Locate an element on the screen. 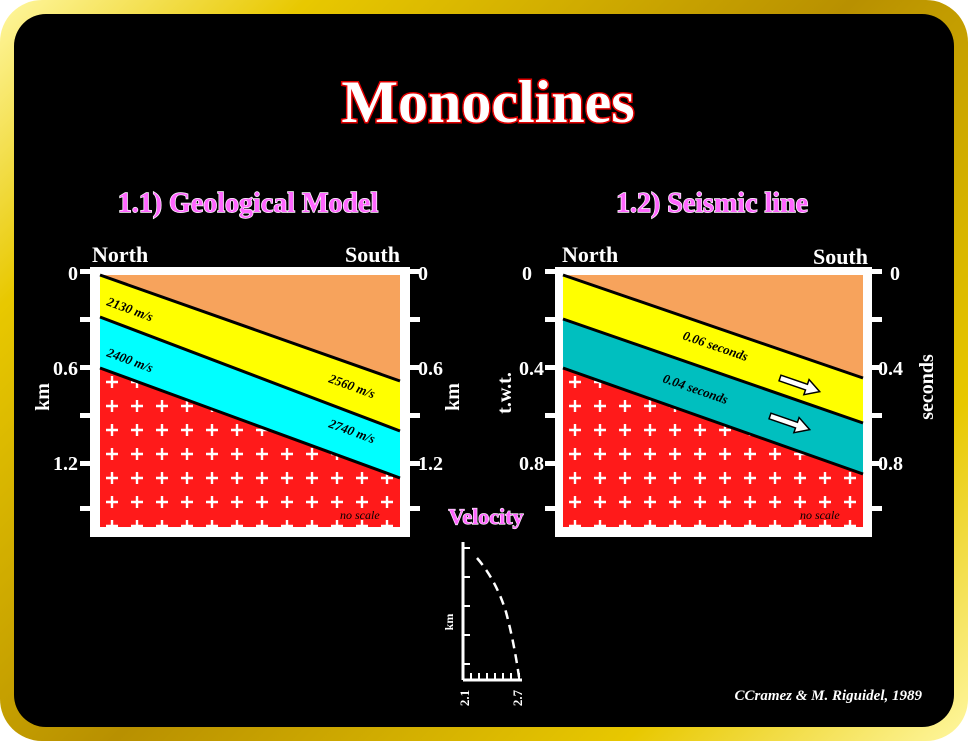 This screenshot has width=968, height=741. seis-left-tick-1: 0.4 is located at coordinates (531, 369).